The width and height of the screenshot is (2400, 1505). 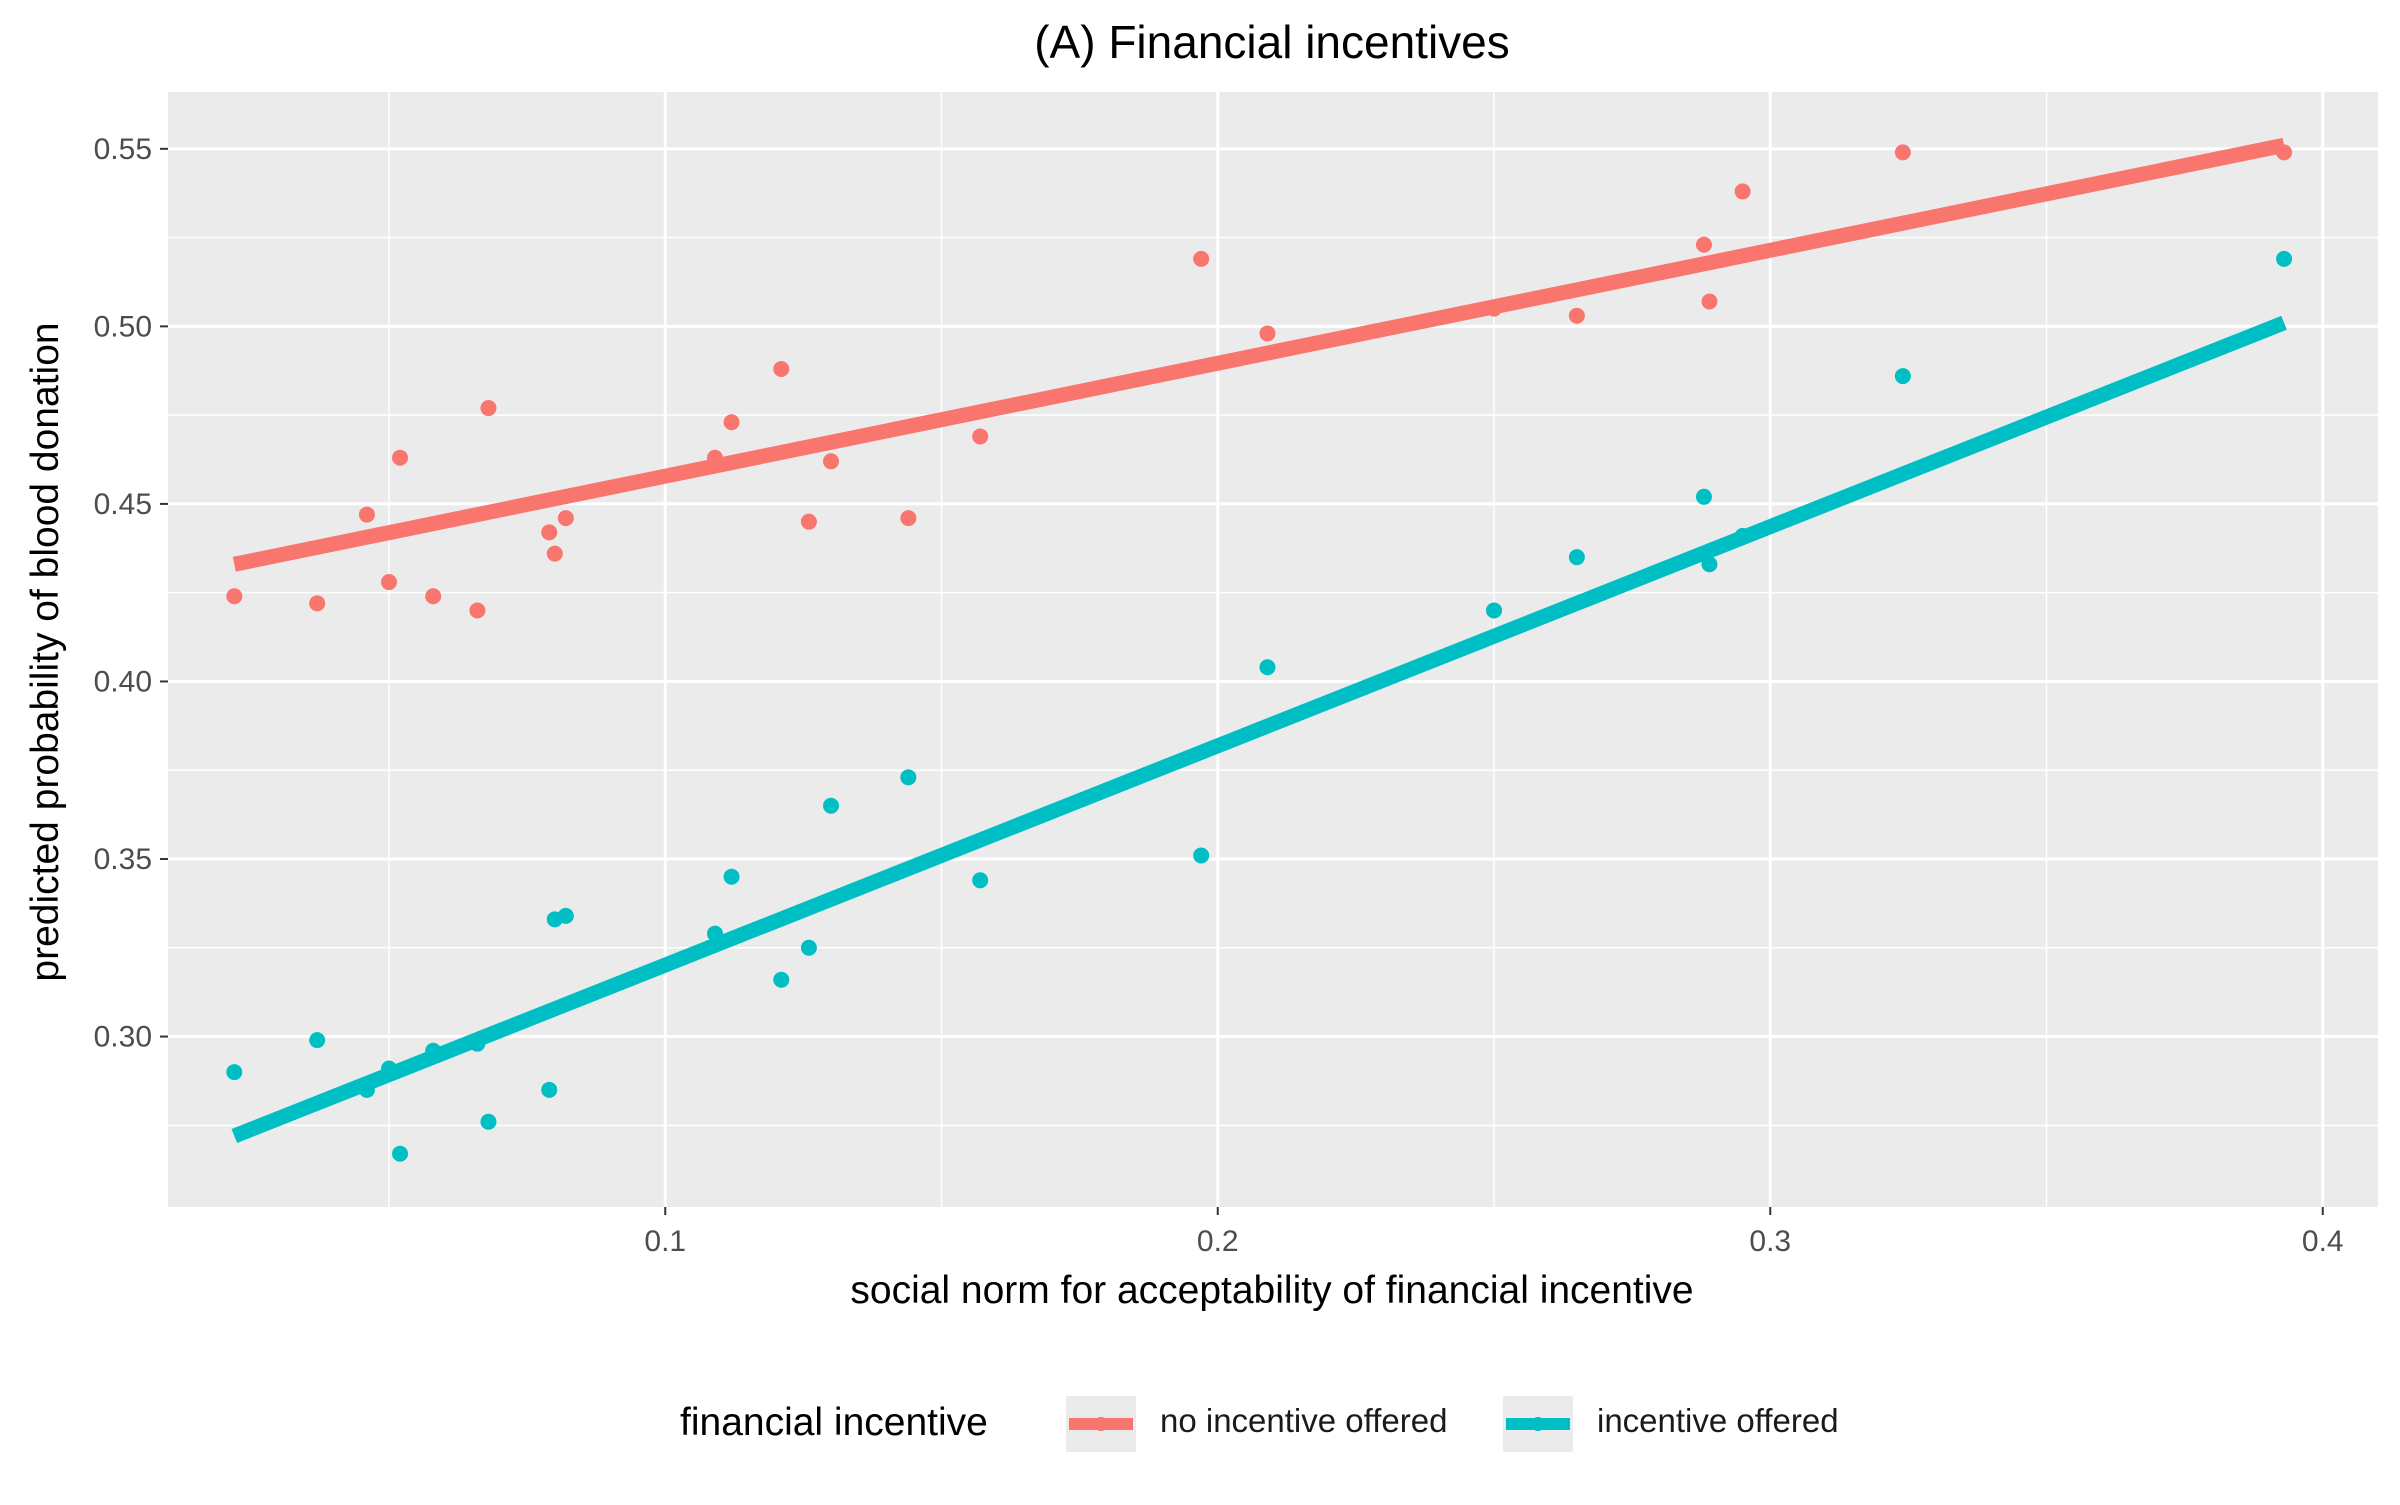 I want to click on legend-label-incentive: incentive offered, so click(x=1718, y=1420).